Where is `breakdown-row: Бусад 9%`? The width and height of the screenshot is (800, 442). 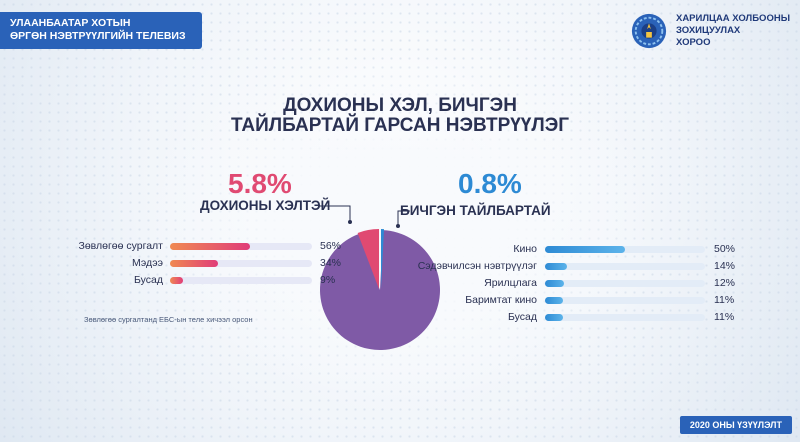 breakdown-row: Бусад 9% is located at coordinates (195, 281).